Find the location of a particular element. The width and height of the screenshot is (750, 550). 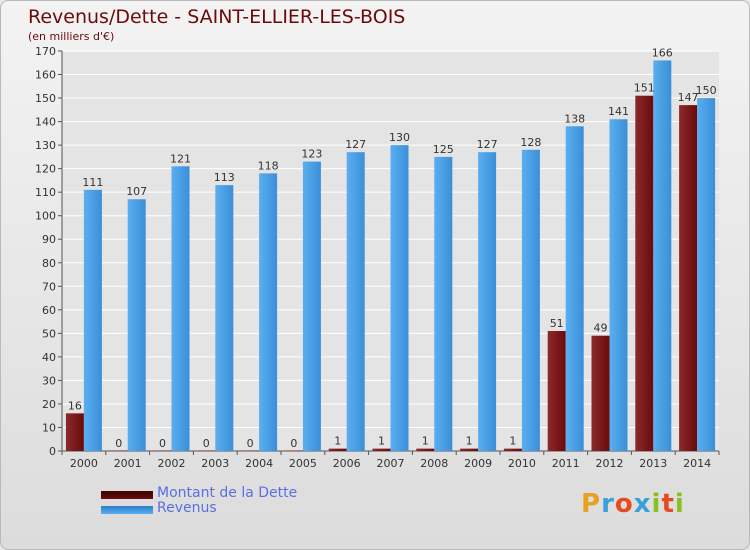

bar-revenus-2010 is located at coordinates (530, 300).